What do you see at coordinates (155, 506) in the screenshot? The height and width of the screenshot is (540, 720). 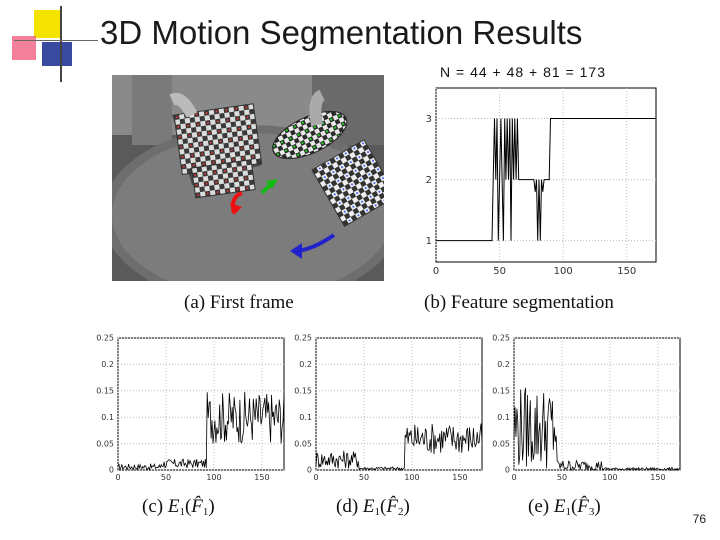 I see `caption-c-label: (c)` at bounding box center [155, 506].